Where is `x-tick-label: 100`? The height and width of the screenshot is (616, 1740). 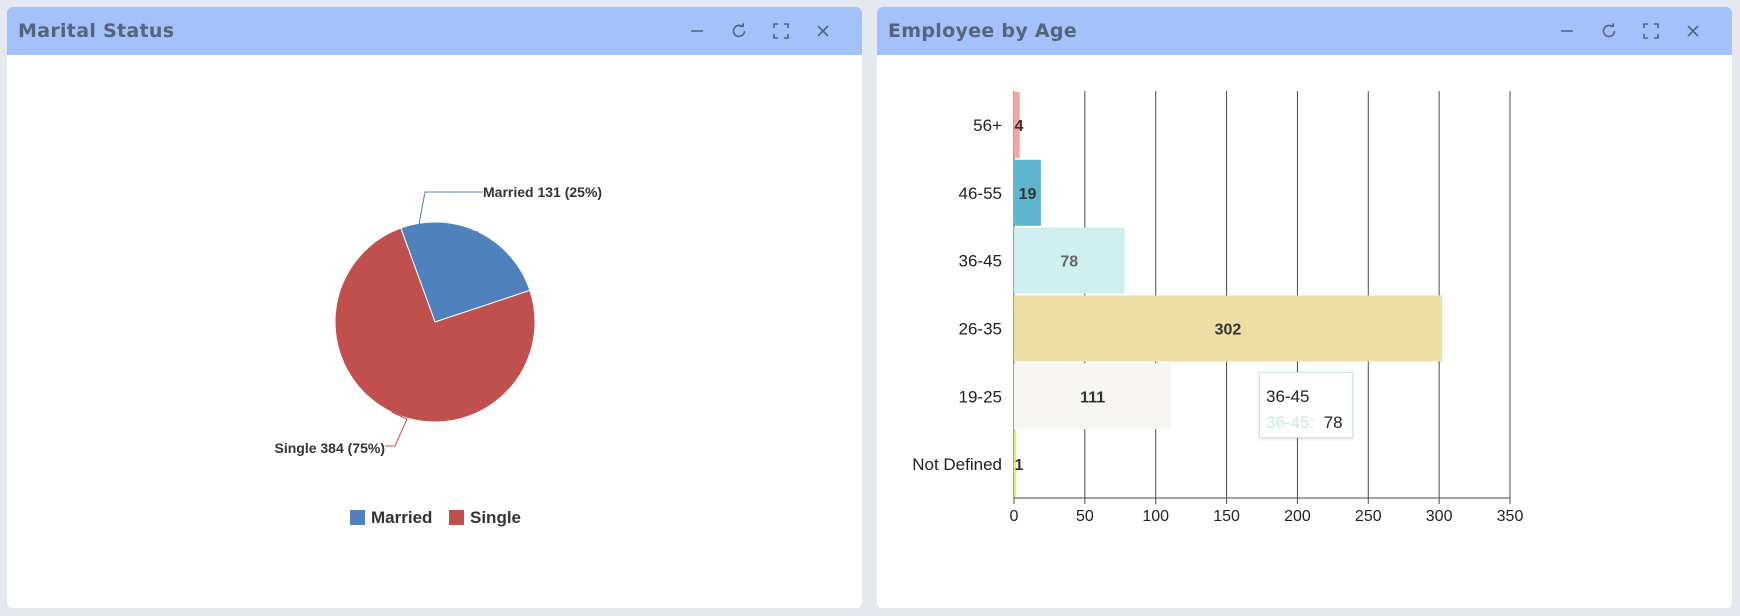 x-tick-label: 100 is located at coordinates (1155, 516).